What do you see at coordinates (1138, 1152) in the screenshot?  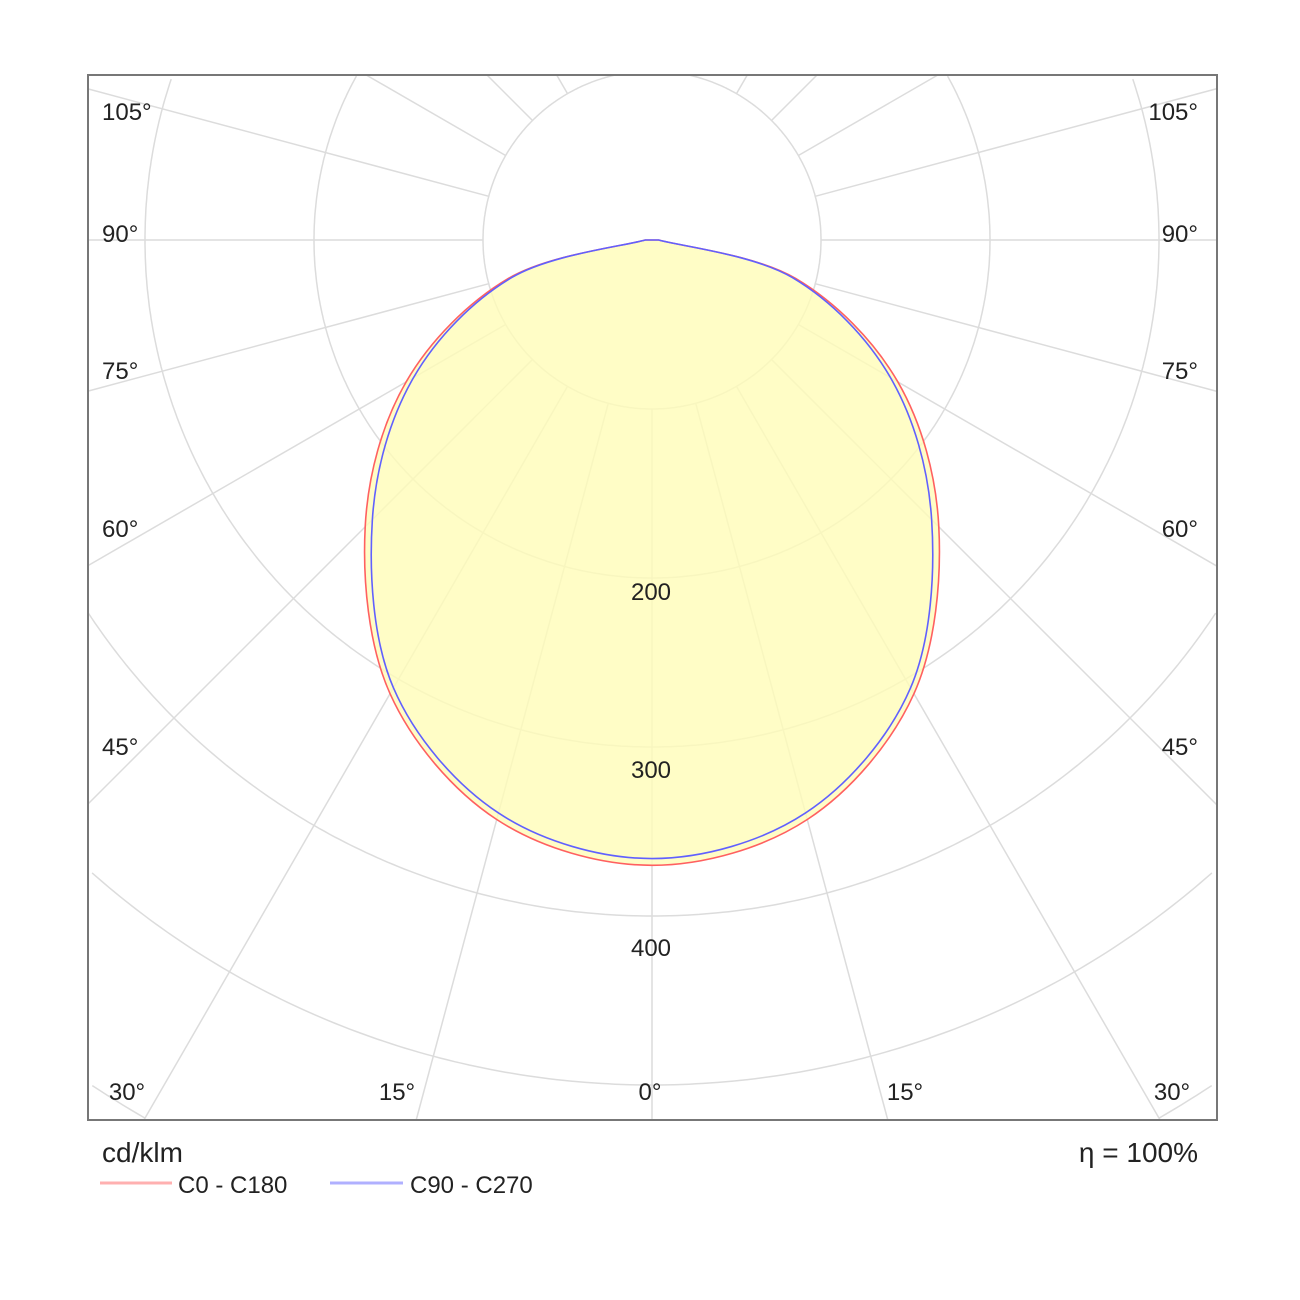 I see `efficiency-label: η = 100%` at bounding box center [1138, 1152].